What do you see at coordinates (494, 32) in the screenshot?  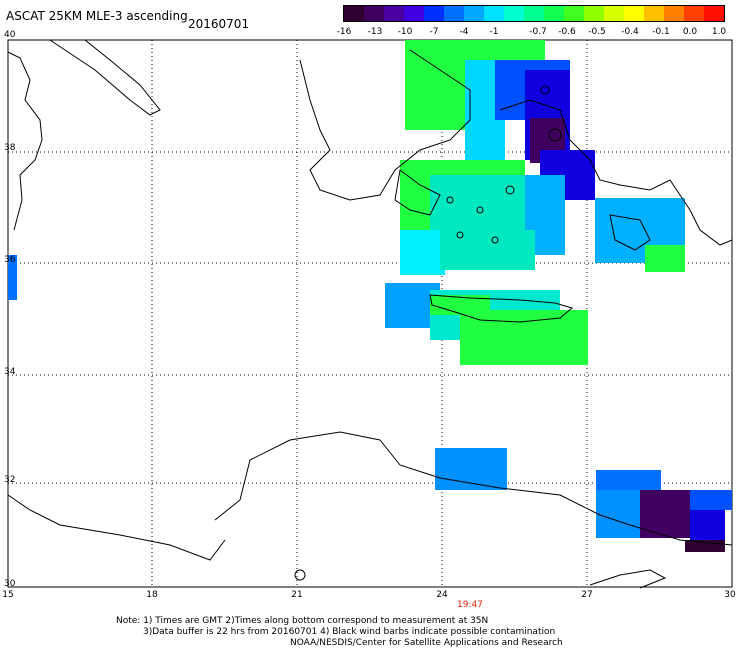 I see `colorbar-tick: -1` at bounding box center [494, 32].